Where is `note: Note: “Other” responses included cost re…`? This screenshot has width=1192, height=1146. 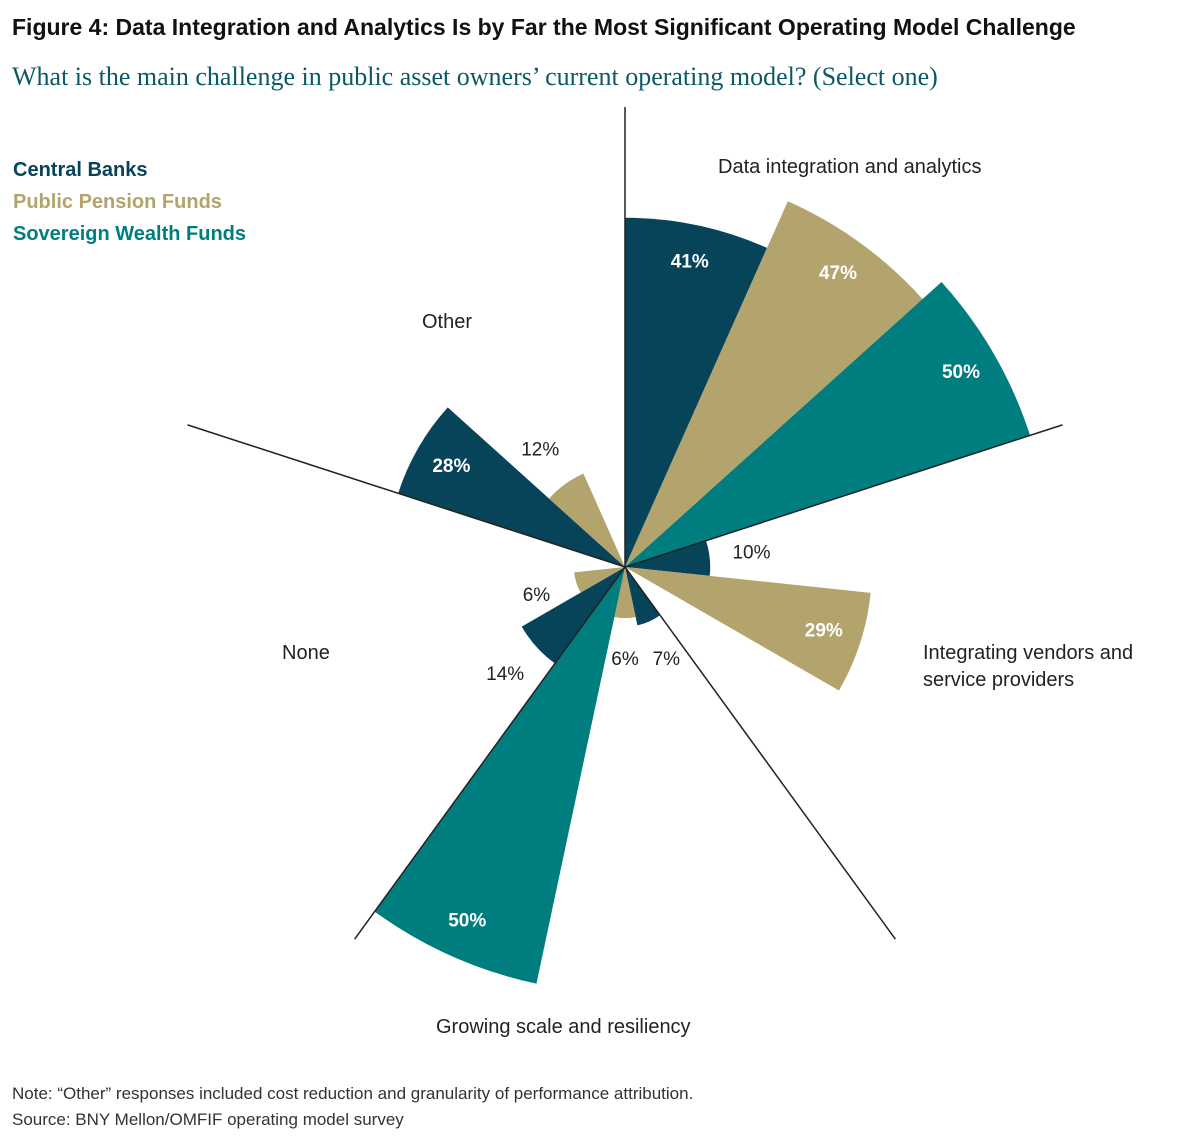
note: Note: “Other” responses included cost re… is located at coordinates (353, 1093).